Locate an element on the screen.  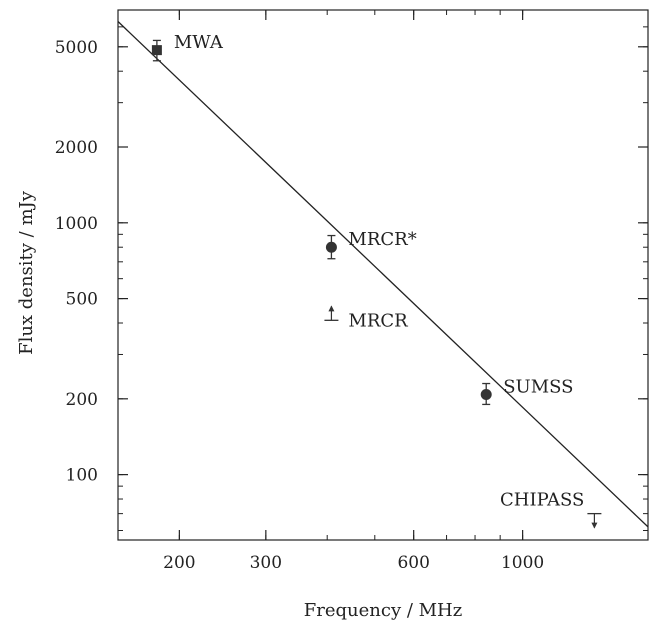
data-point: SUMSS is located at coordinates (526, 391).